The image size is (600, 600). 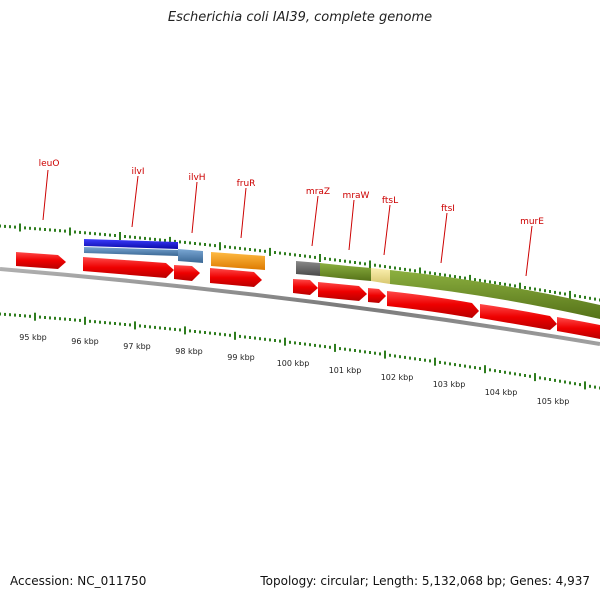 What do you see at coordinates (49, 164) in the screenshot?
I see `gene-label-leuO: leuO` at bounding box center [49, 164].